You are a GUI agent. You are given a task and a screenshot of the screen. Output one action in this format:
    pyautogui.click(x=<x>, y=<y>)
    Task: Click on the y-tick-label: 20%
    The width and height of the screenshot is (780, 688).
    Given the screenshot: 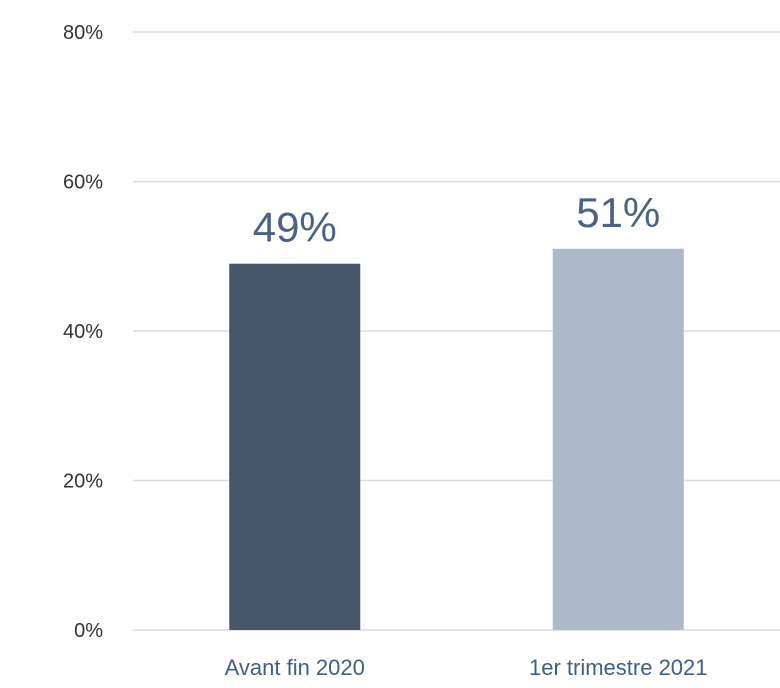 What is the action you would take?
    pyautogui.click(x=83, y=482)
    